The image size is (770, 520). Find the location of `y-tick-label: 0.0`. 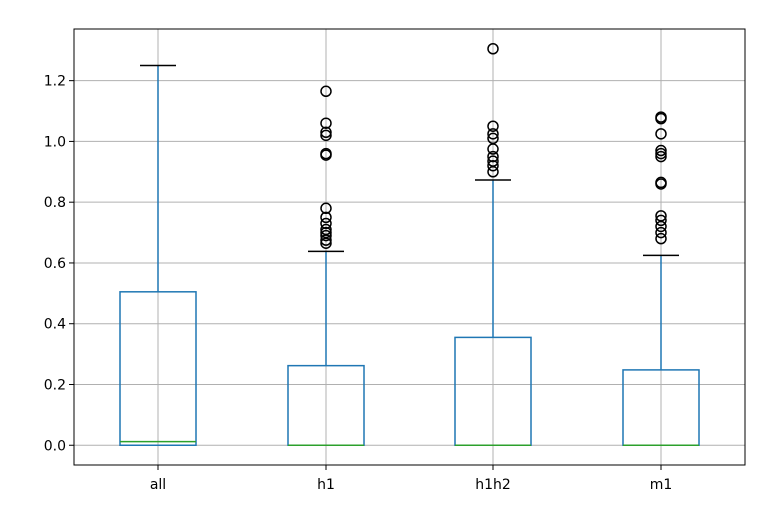

y-tick-label: 0.0 is located at coordinates (55, 446).